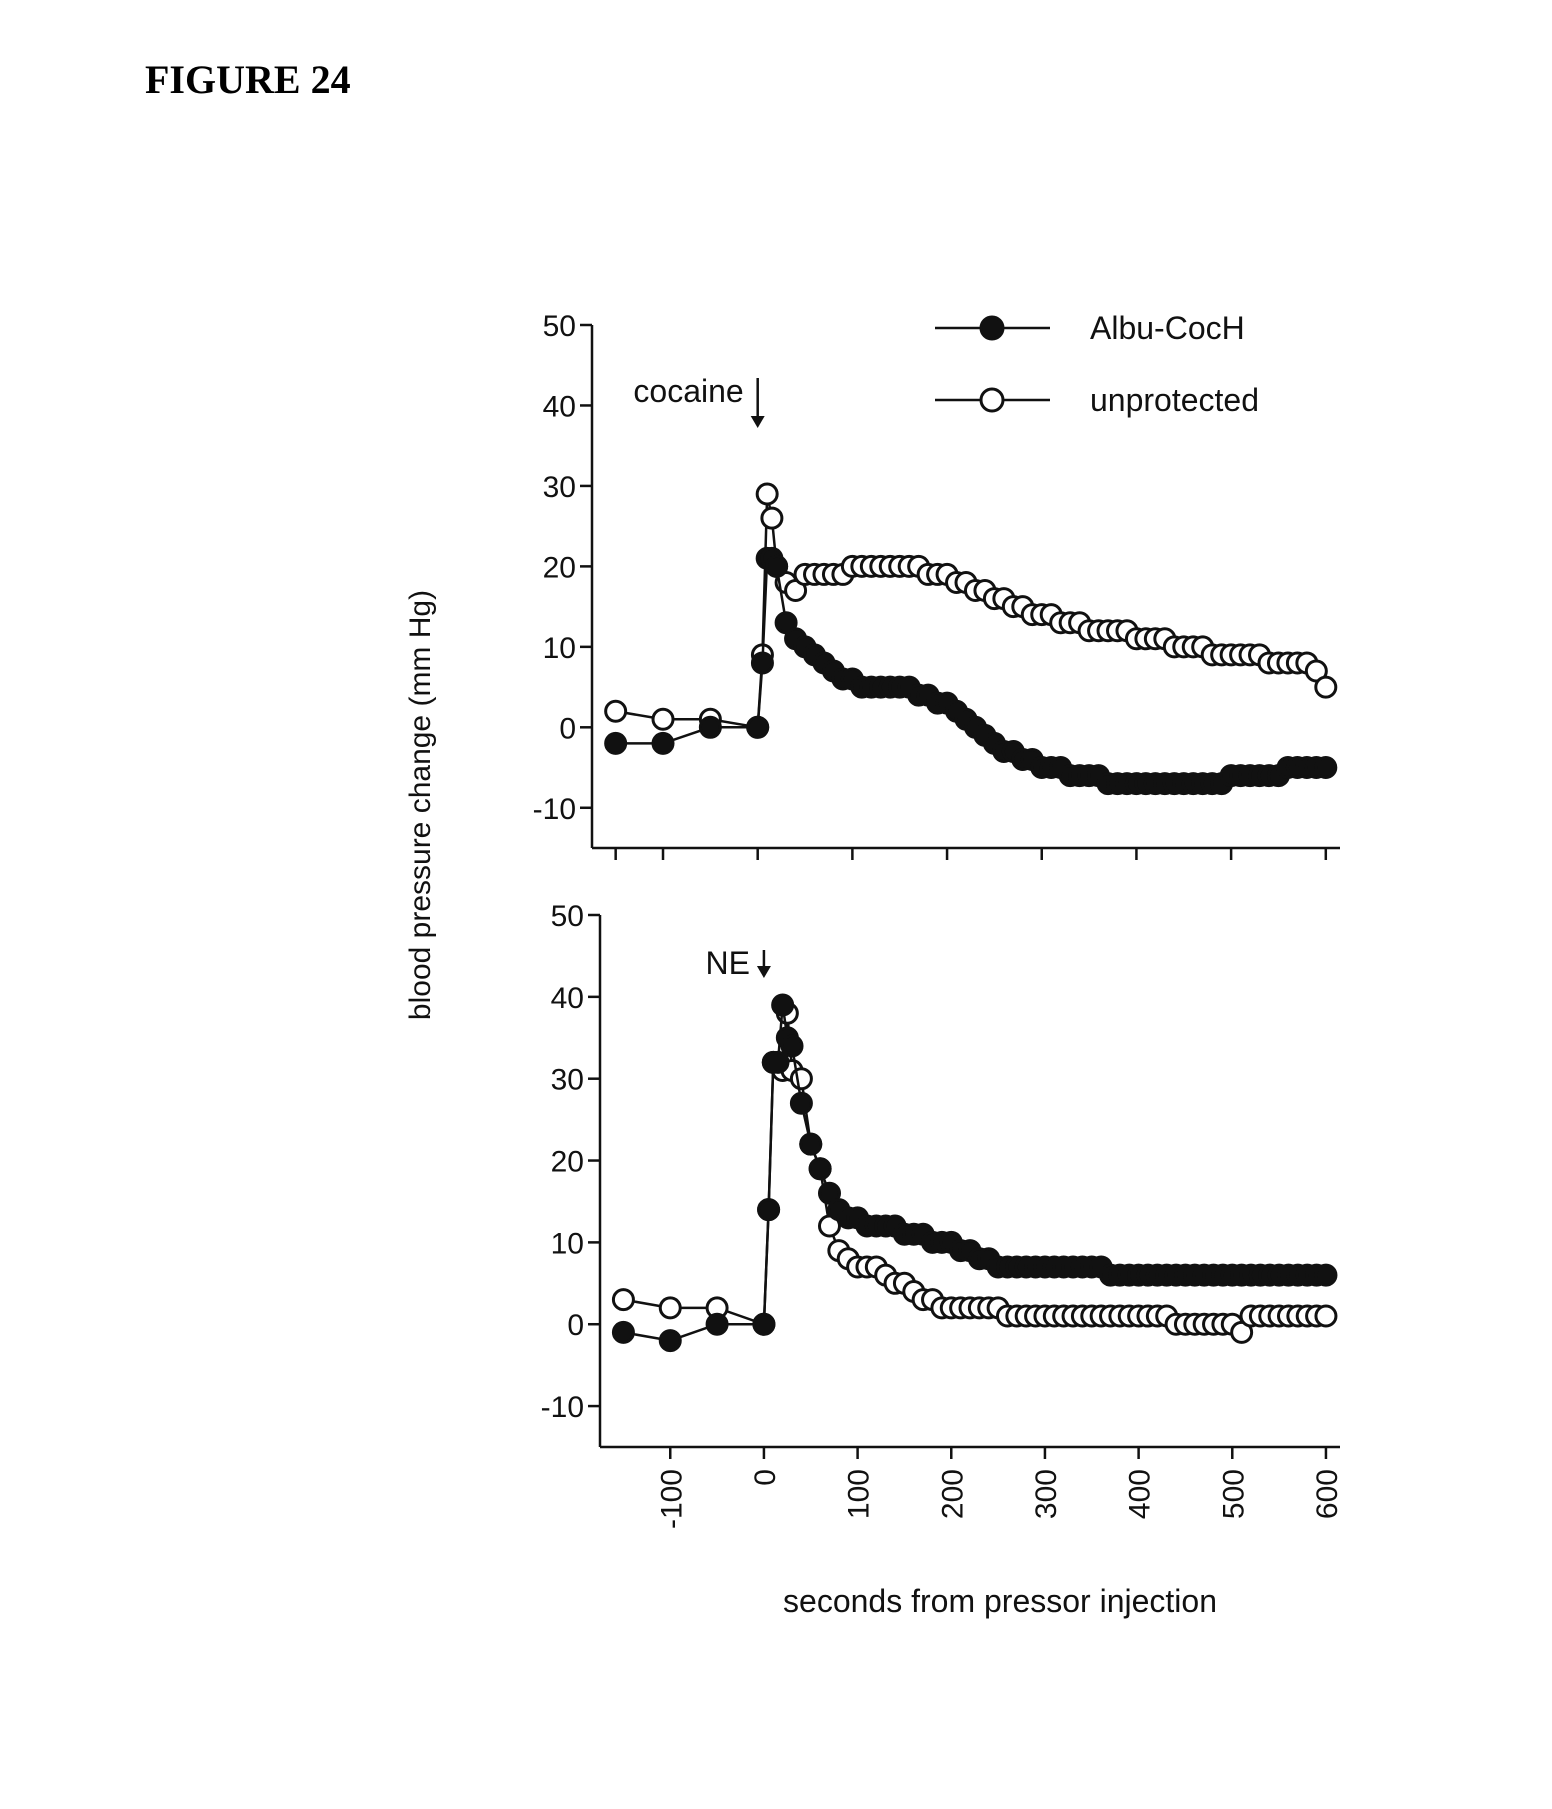  What do you see at coordinates (1046, 1494) in the screenshot?
I see `x-tick-label: 300` at bounding box center [1046, 1494].